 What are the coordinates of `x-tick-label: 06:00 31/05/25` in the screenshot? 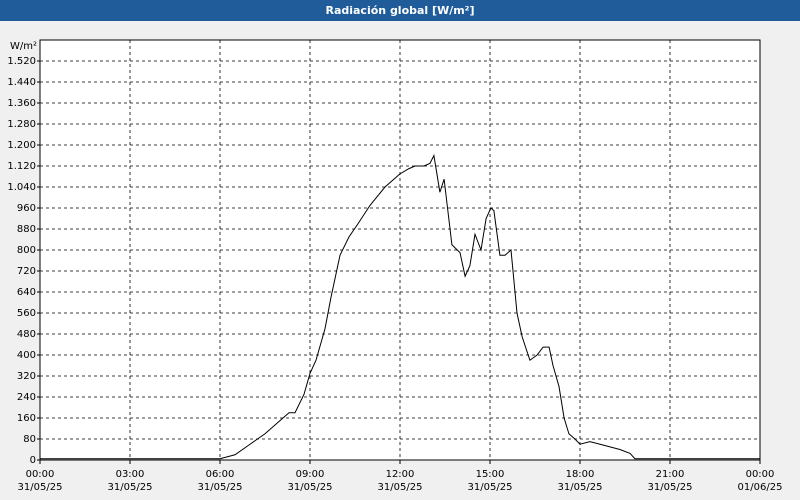 It's located at (220, 481).